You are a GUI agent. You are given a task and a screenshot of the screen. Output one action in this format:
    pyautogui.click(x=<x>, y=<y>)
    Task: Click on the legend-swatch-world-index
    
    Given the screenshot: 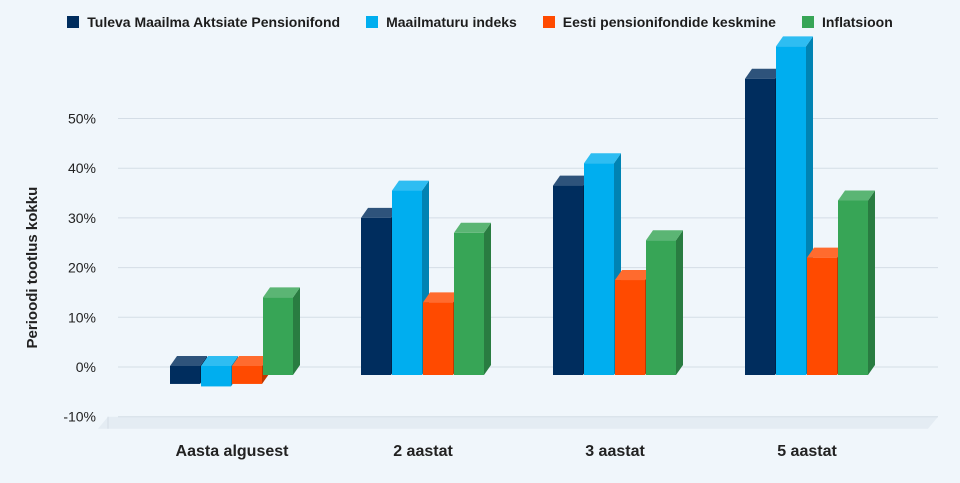 What is the action you would take?
    pyautogui.click(x=372, y=22)
    